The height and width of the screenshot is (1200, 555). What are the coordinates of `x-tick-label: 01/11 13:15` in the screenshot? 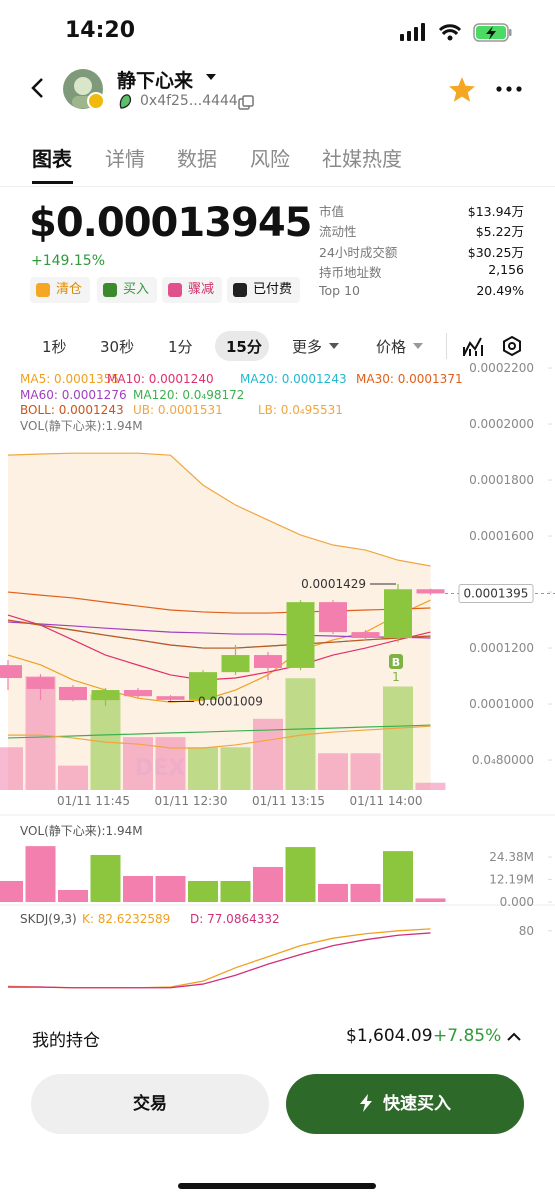 It's located at (288, 801).